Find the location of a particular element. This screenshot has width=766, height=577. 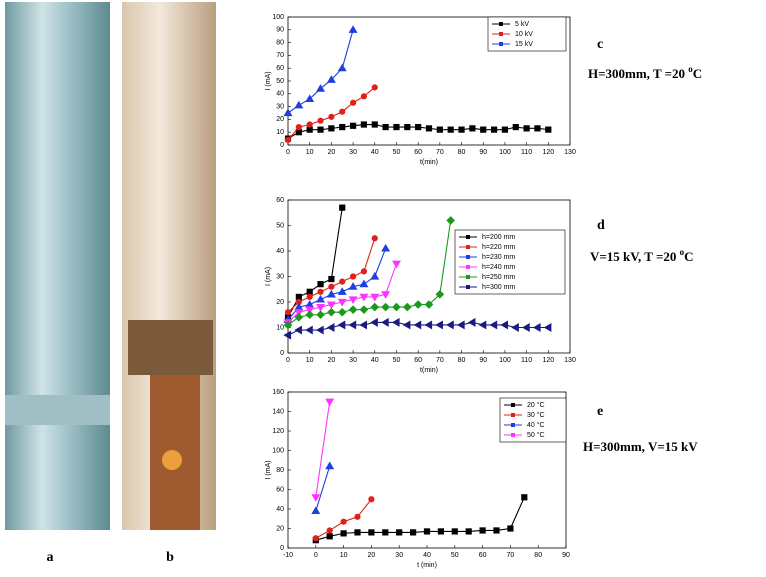

y-axis-label: I (mA) is located at coordinates (268, 276).